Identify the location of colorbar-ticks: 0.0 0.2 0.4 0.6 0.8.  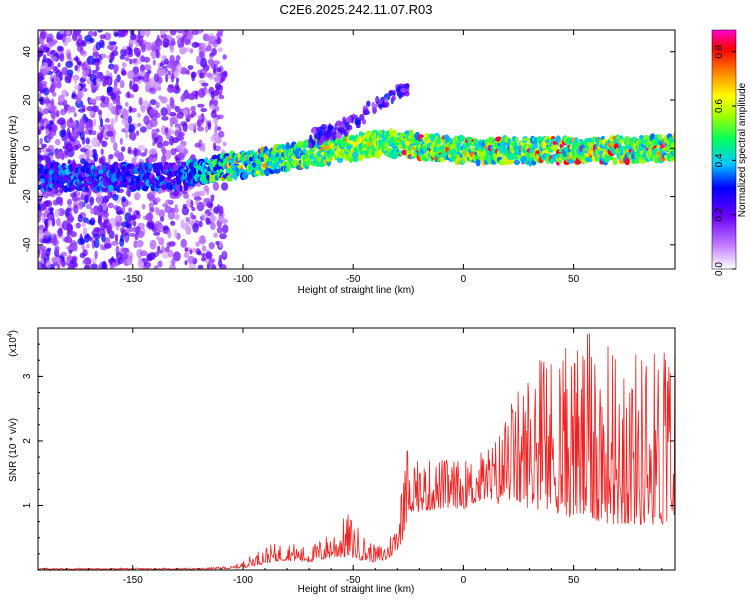
(725, 160).